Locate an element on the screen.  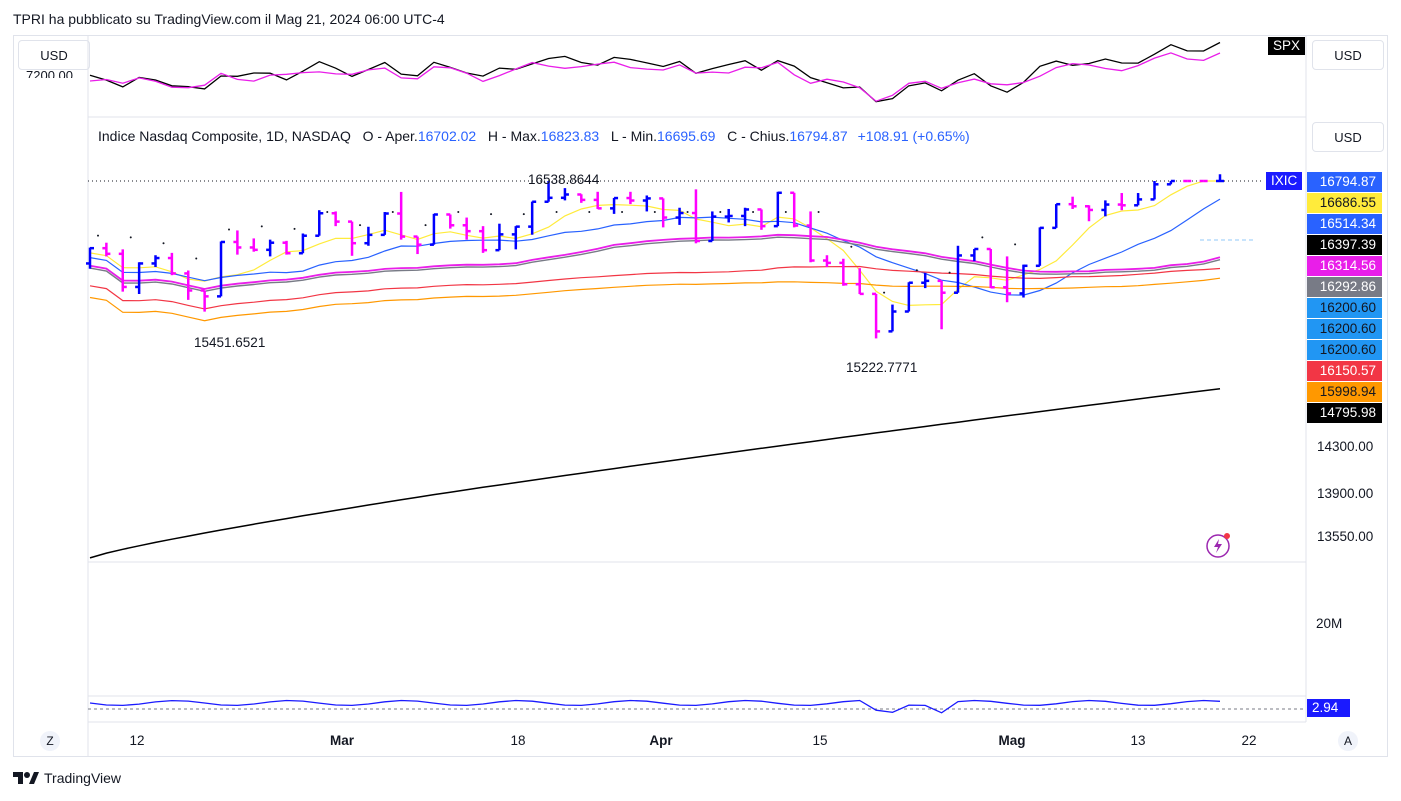
x-axis-label: Mar is located at coordinates (342, 740).